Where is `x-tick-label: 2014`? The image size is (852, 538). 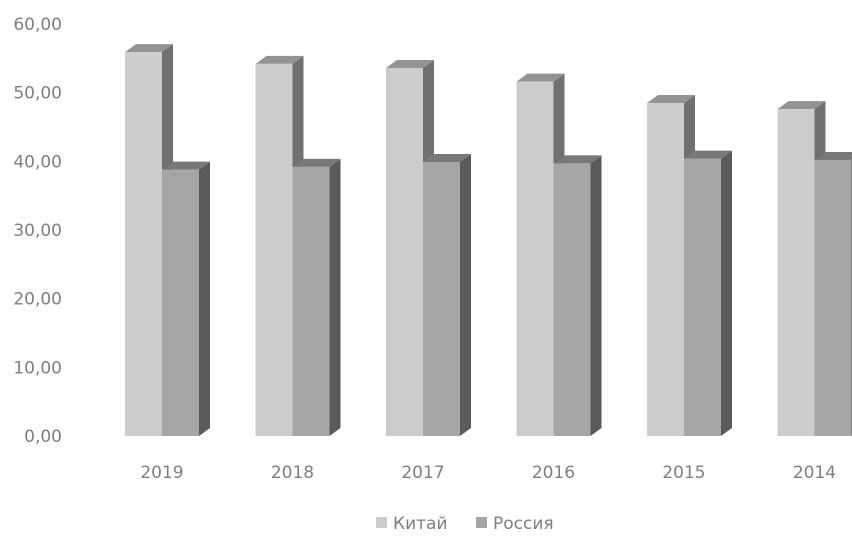 x-tick-label: 2014 is located at coordinates (814, 473).